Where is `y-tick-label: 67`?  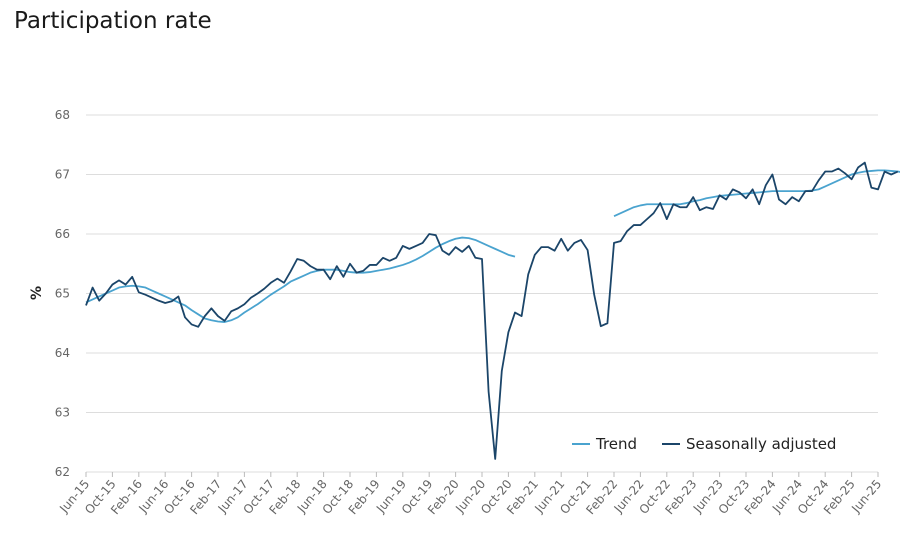 y-tick-label: 67 is located at coordinates (62, 175).